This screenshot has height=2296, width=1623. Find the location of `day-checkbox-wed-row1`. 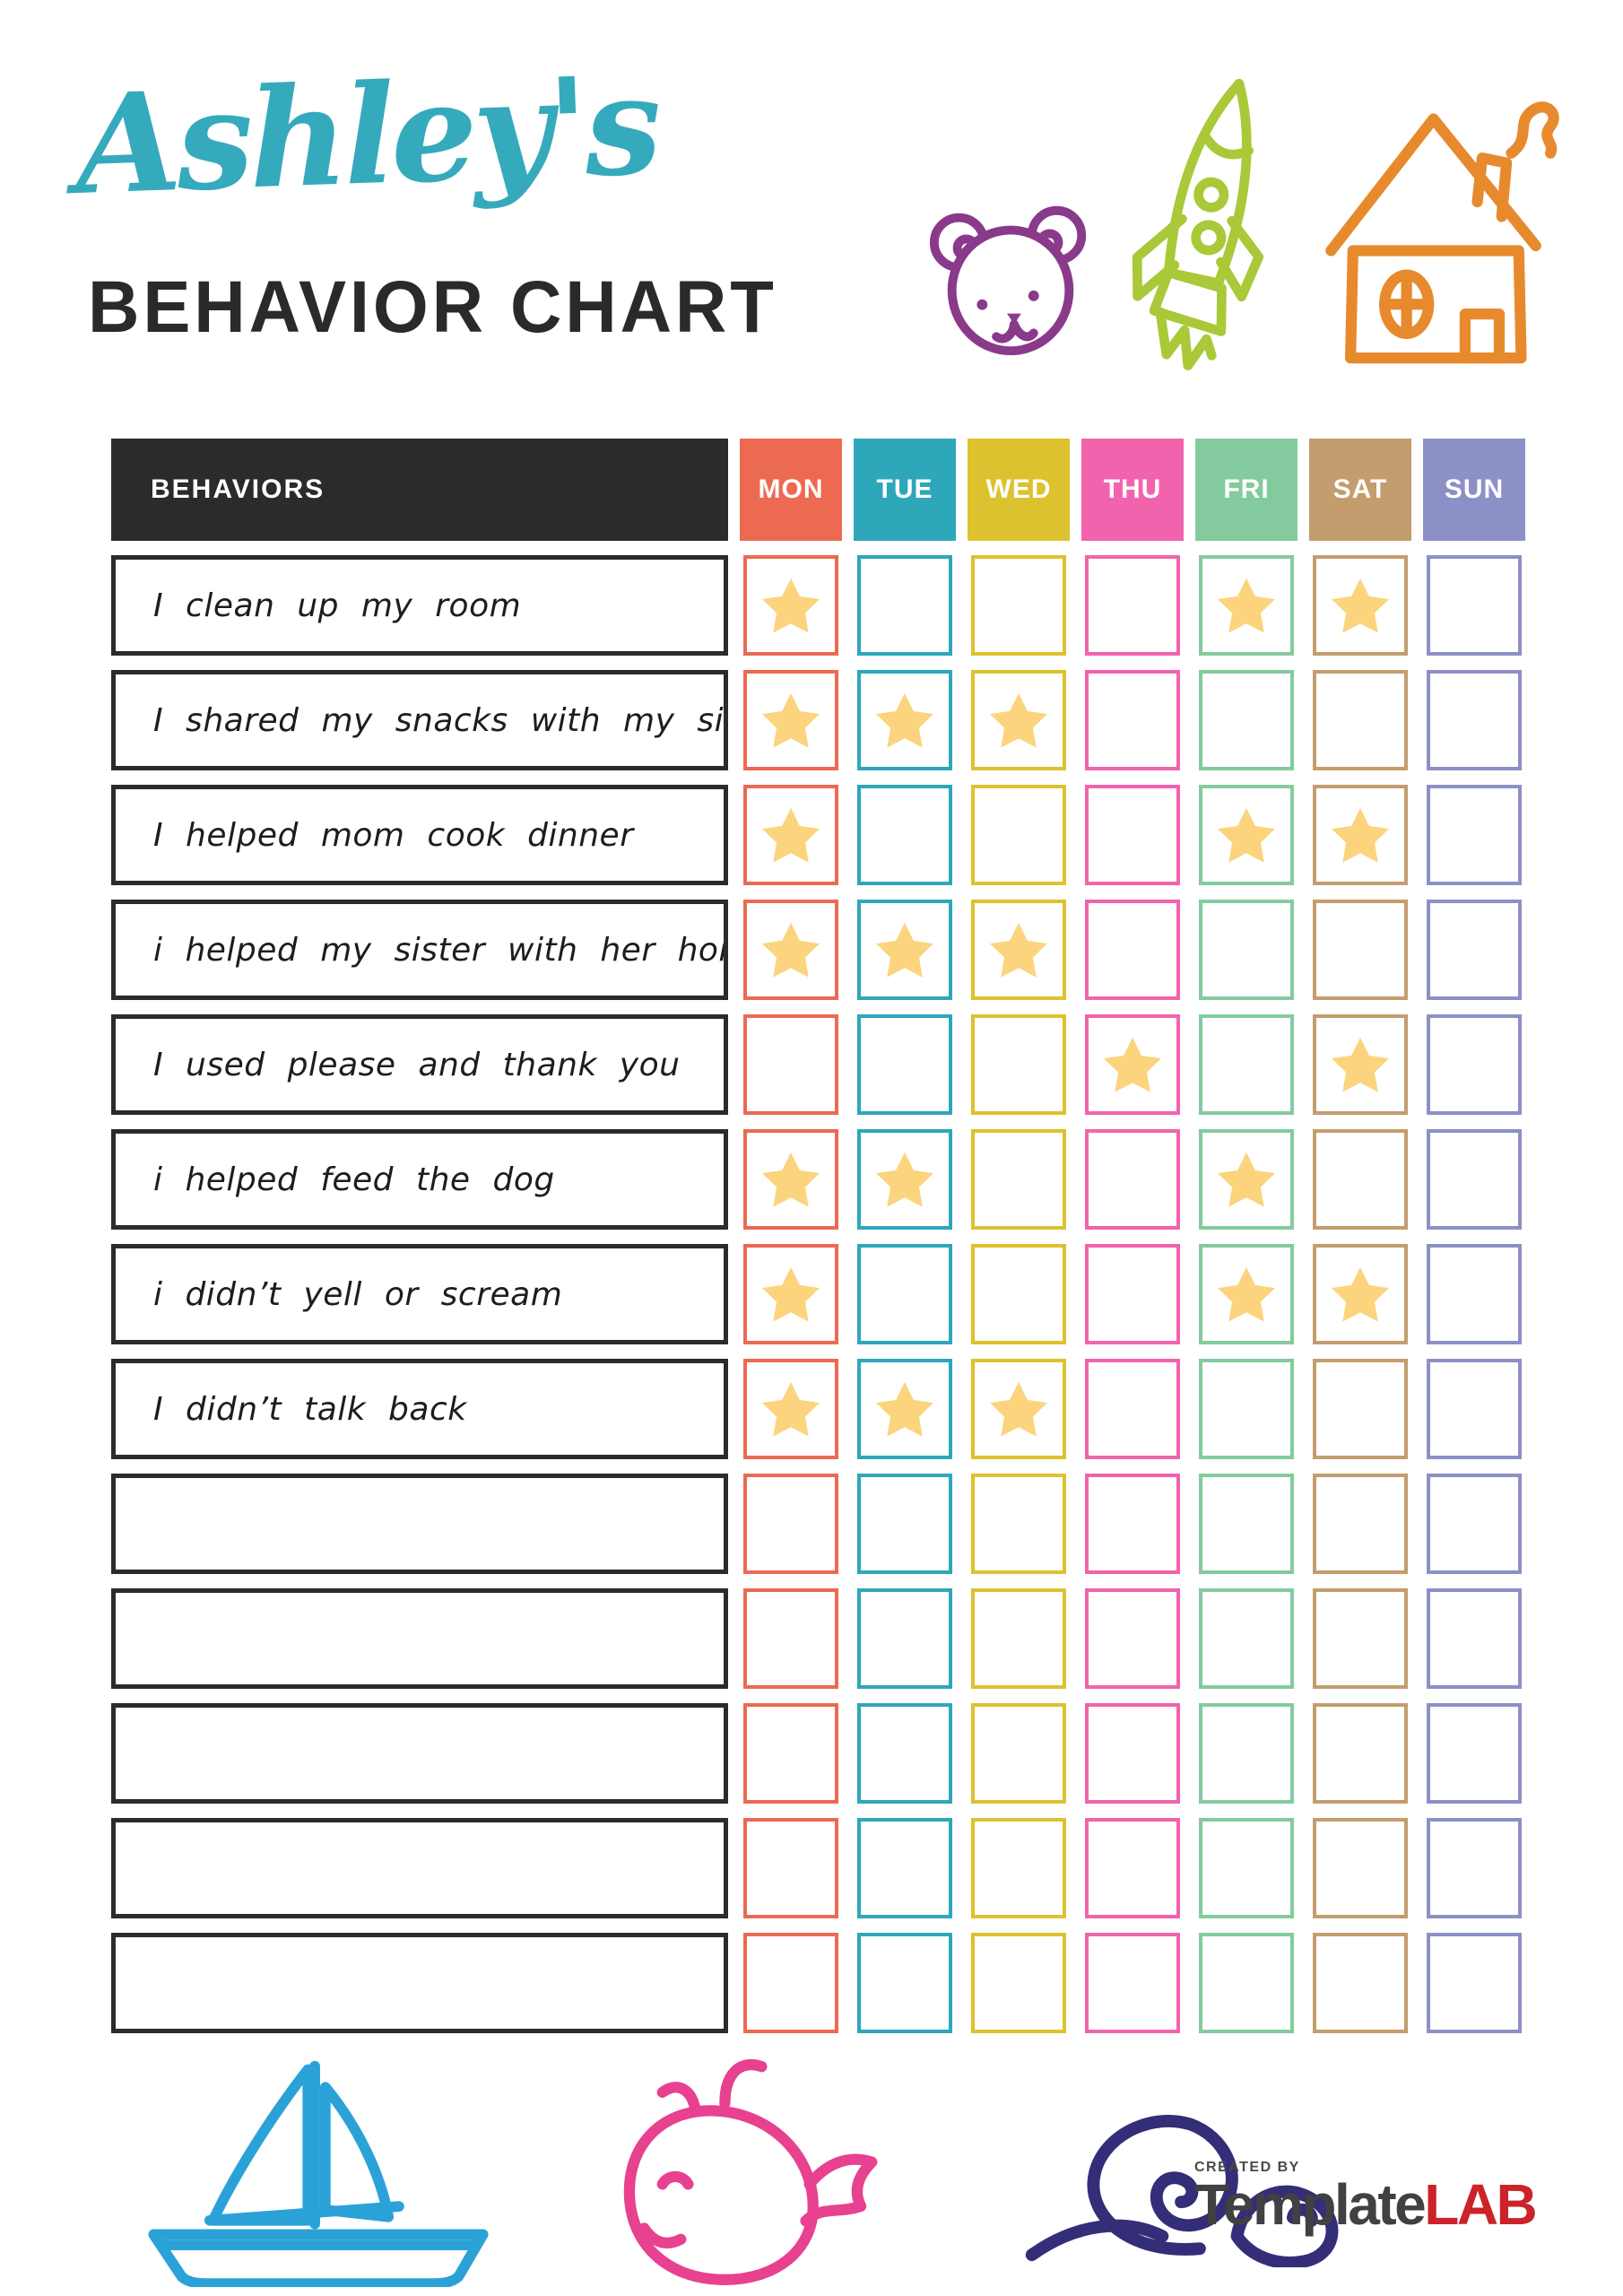

day-checkbox-wed-row1 is located at coordinates (1018, 605).